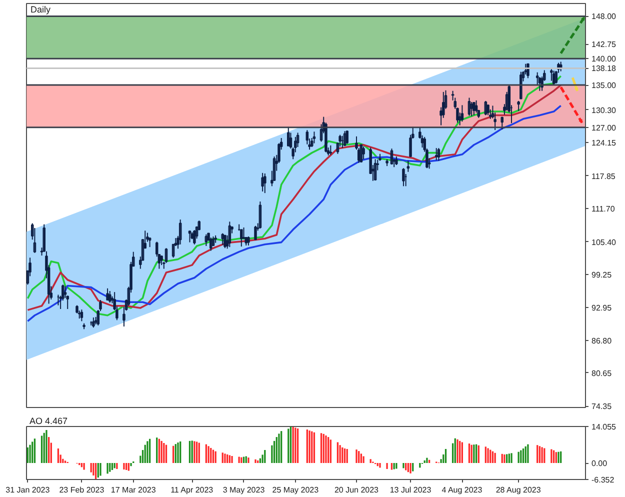 This screenshot has height=497, width=625. What do you see at coordinates (192, 490) in the screenshot?
I see `x-tick-label: 11 Apr 2023` at bounding box center [192, 490].